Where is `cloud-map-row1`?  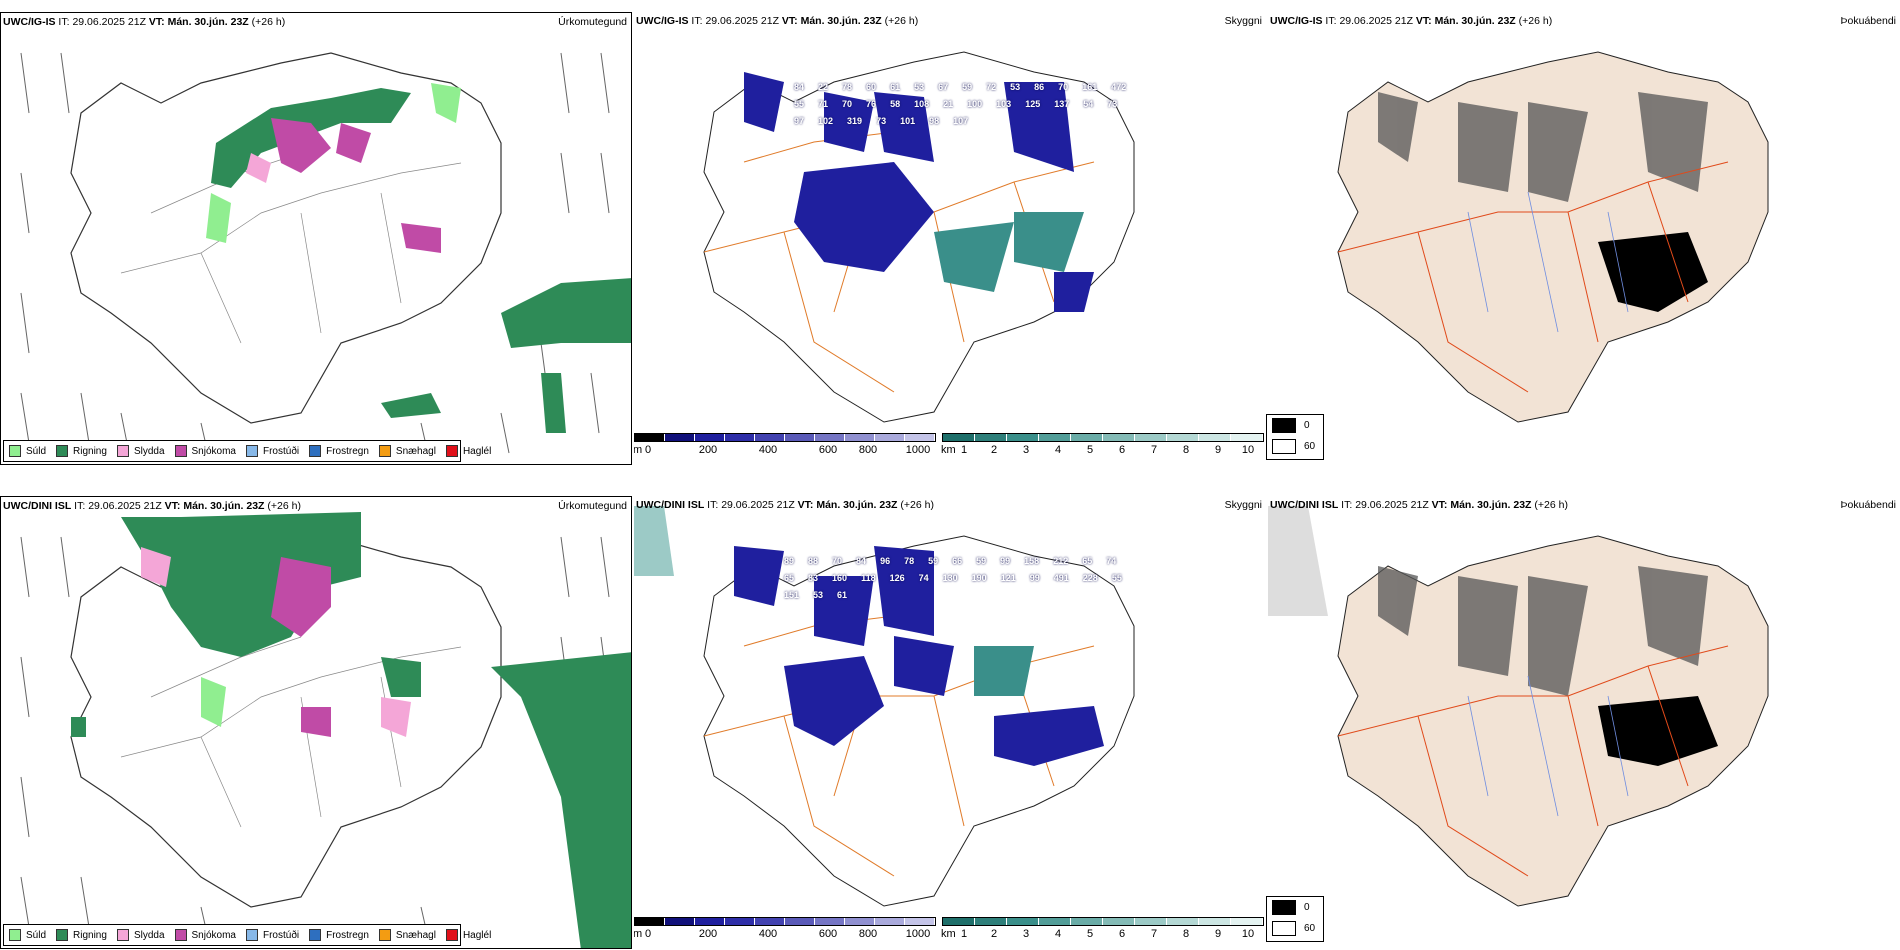 cloud-map-row1 is located at coordinates (919, 237).